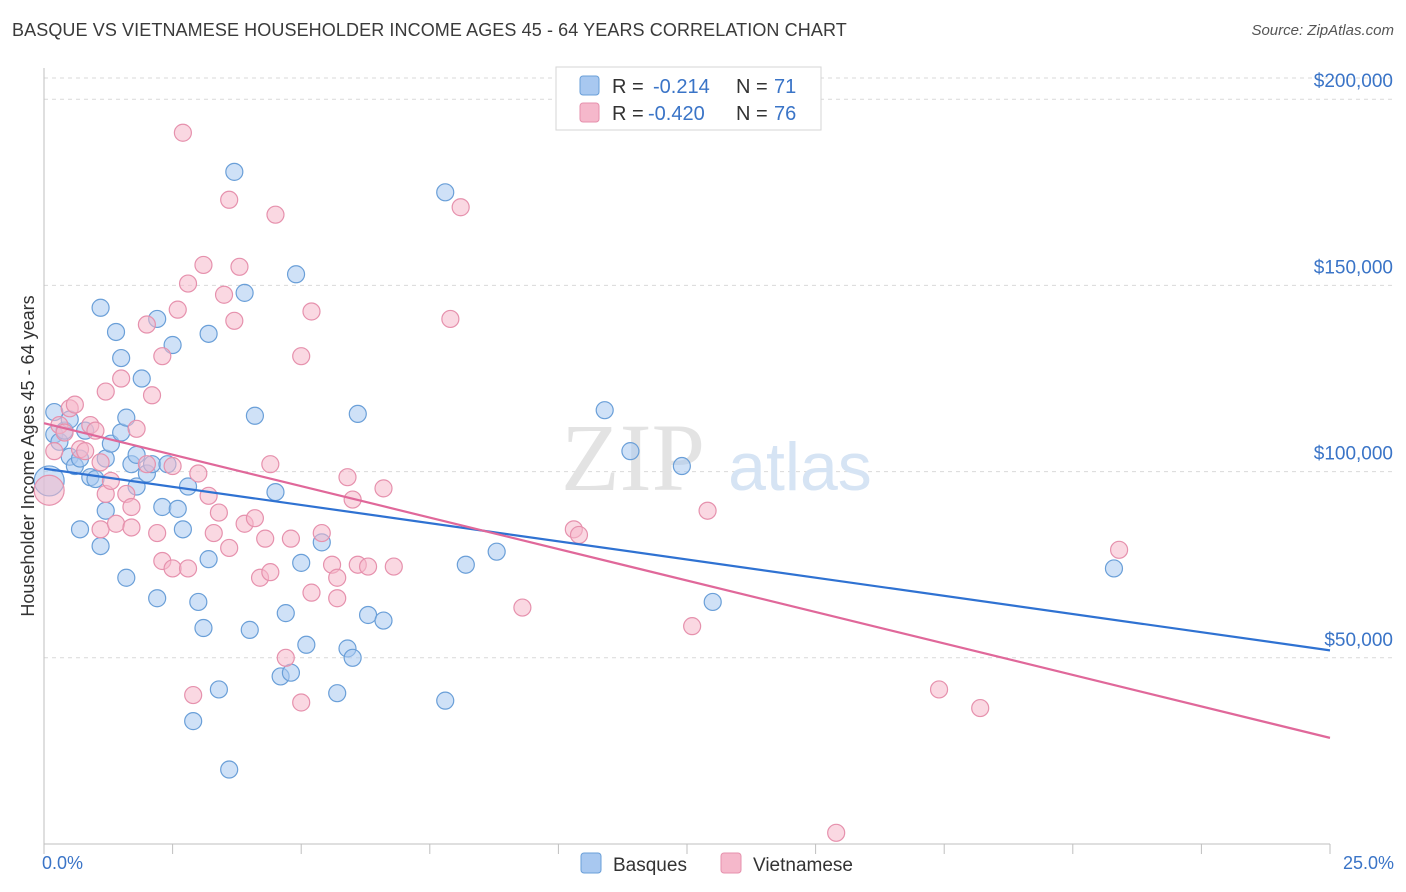 Image resolution: width=1406 pixels, height=892 pixels. What do you see at coordinates (681, 87) in the screenshot?
I see `legend-r-value-basques: -0.214` at bounding box center [681, 87].